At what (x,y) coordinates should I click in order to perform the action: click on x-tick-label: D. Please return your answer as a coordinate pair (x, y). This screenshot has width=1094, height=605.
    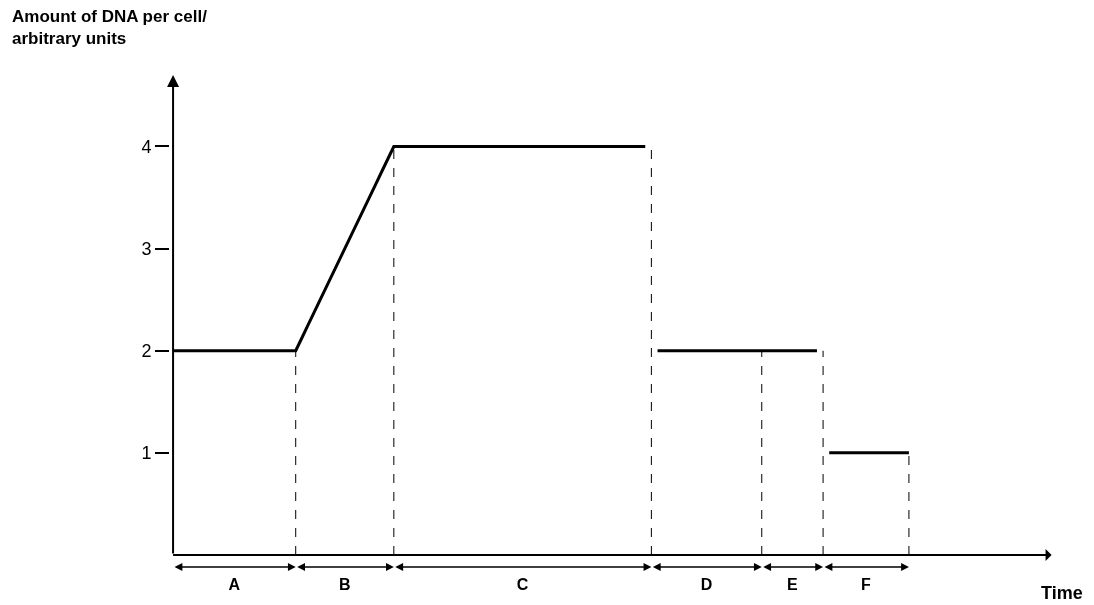
    Looking at the image, I should click on (706, 584).